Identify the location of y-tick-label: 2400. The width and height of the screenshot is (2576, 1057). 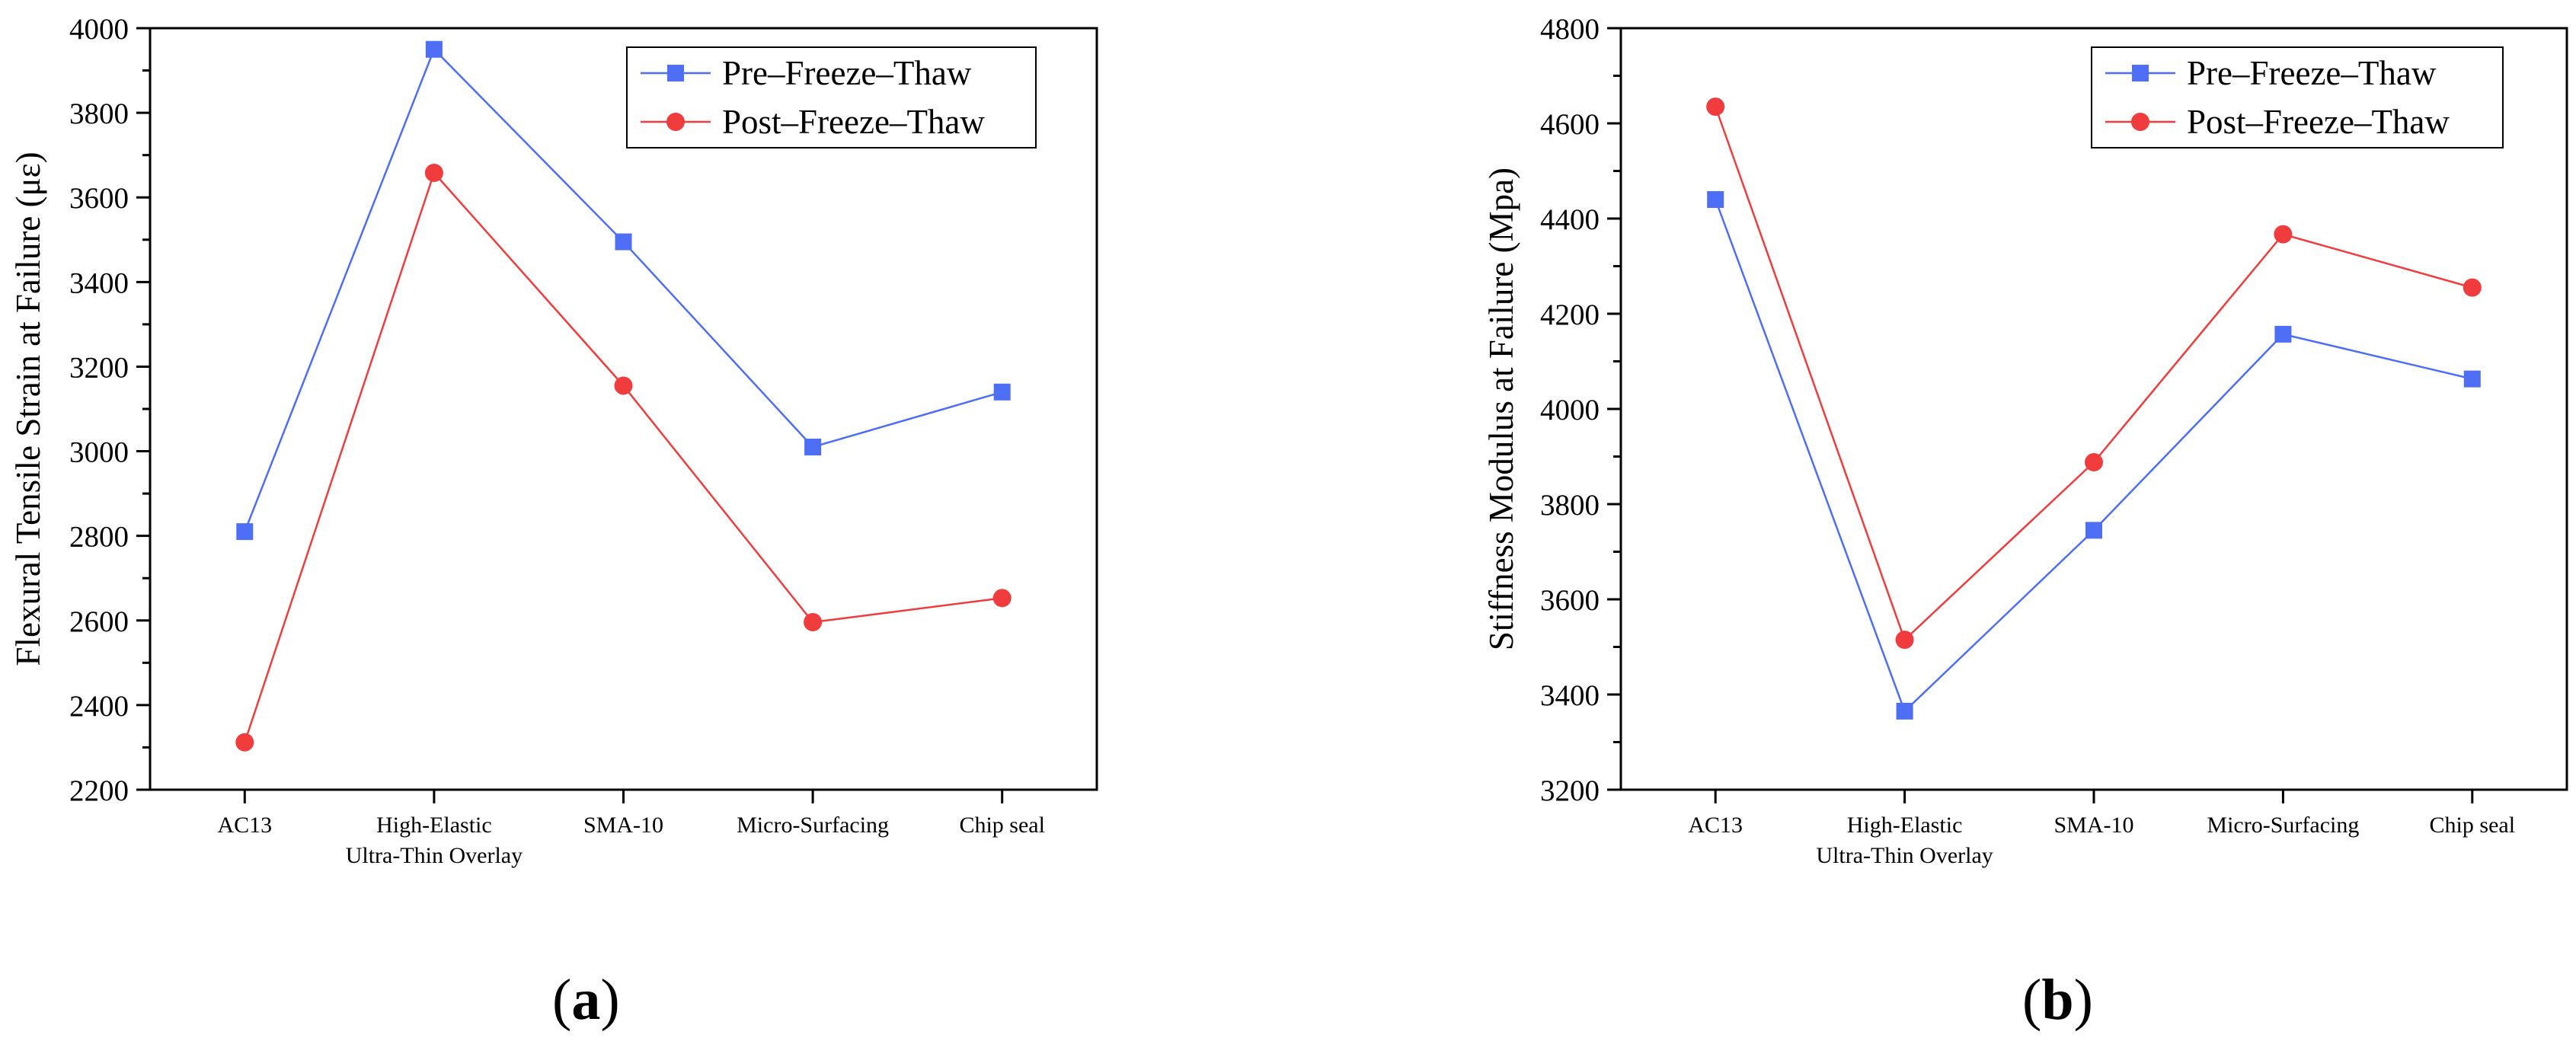
(99, 706).